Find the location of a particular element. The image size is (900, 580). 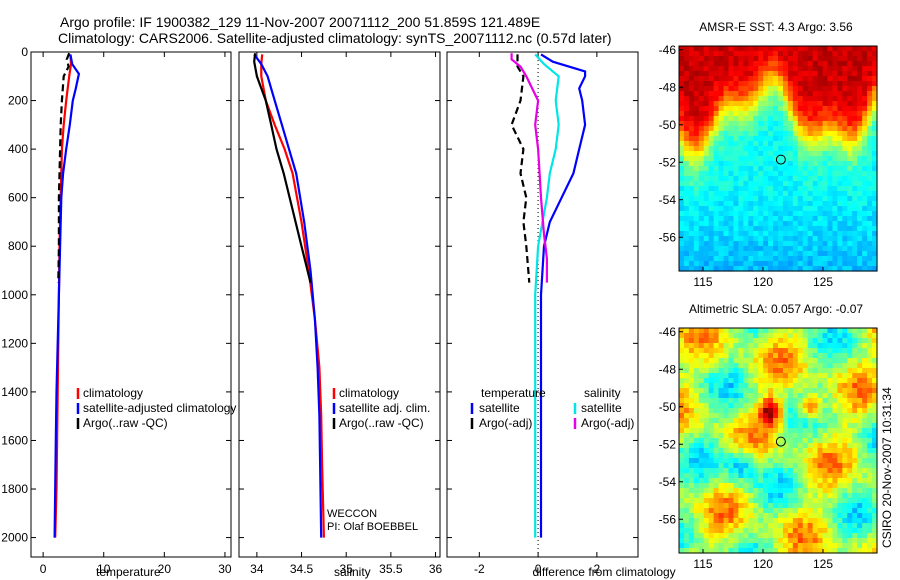

temperature-ytick-label: 2000 is located at coordinates (14, 538).